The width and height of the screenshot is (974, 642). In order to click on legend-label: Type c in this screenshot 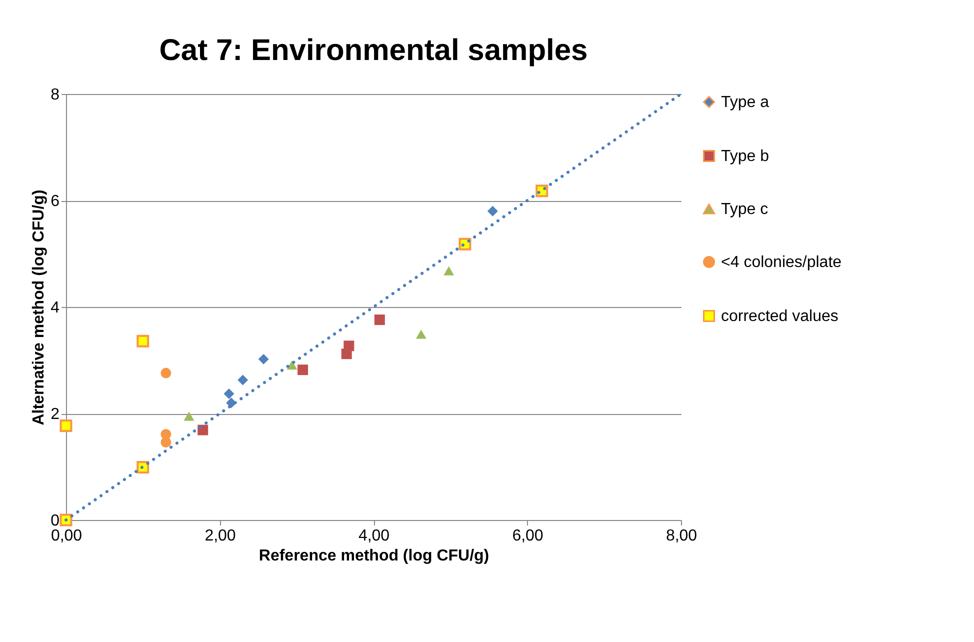, I will do `click(744, 209)`.